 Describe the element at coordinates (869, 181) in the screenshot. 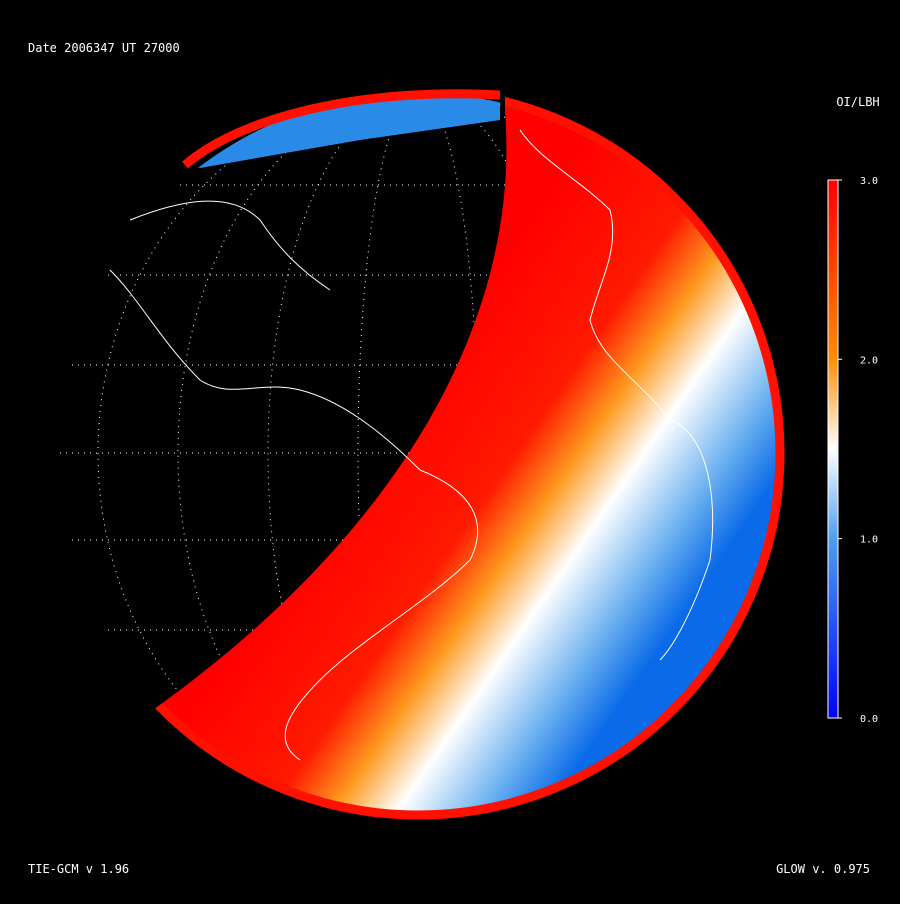

I see `colorbar-tick-label: 3.0` at that location.